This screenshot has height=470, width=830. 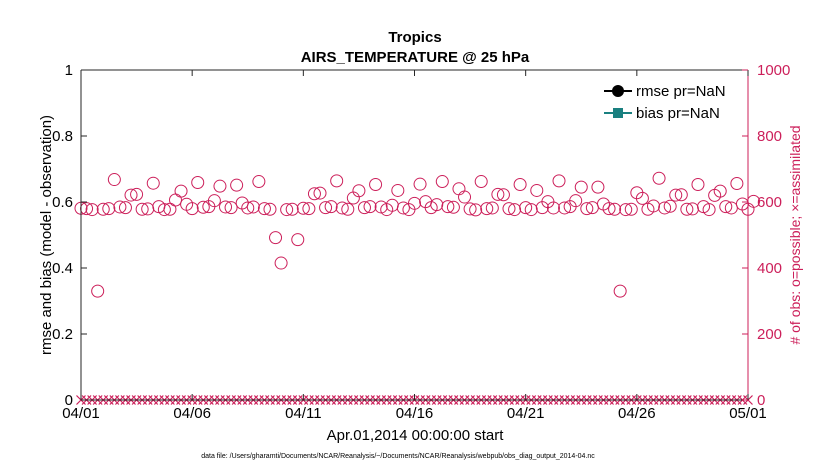 I want to click on legend-rmse-label: rmse pr=NaN, so click(x=681, y=91).